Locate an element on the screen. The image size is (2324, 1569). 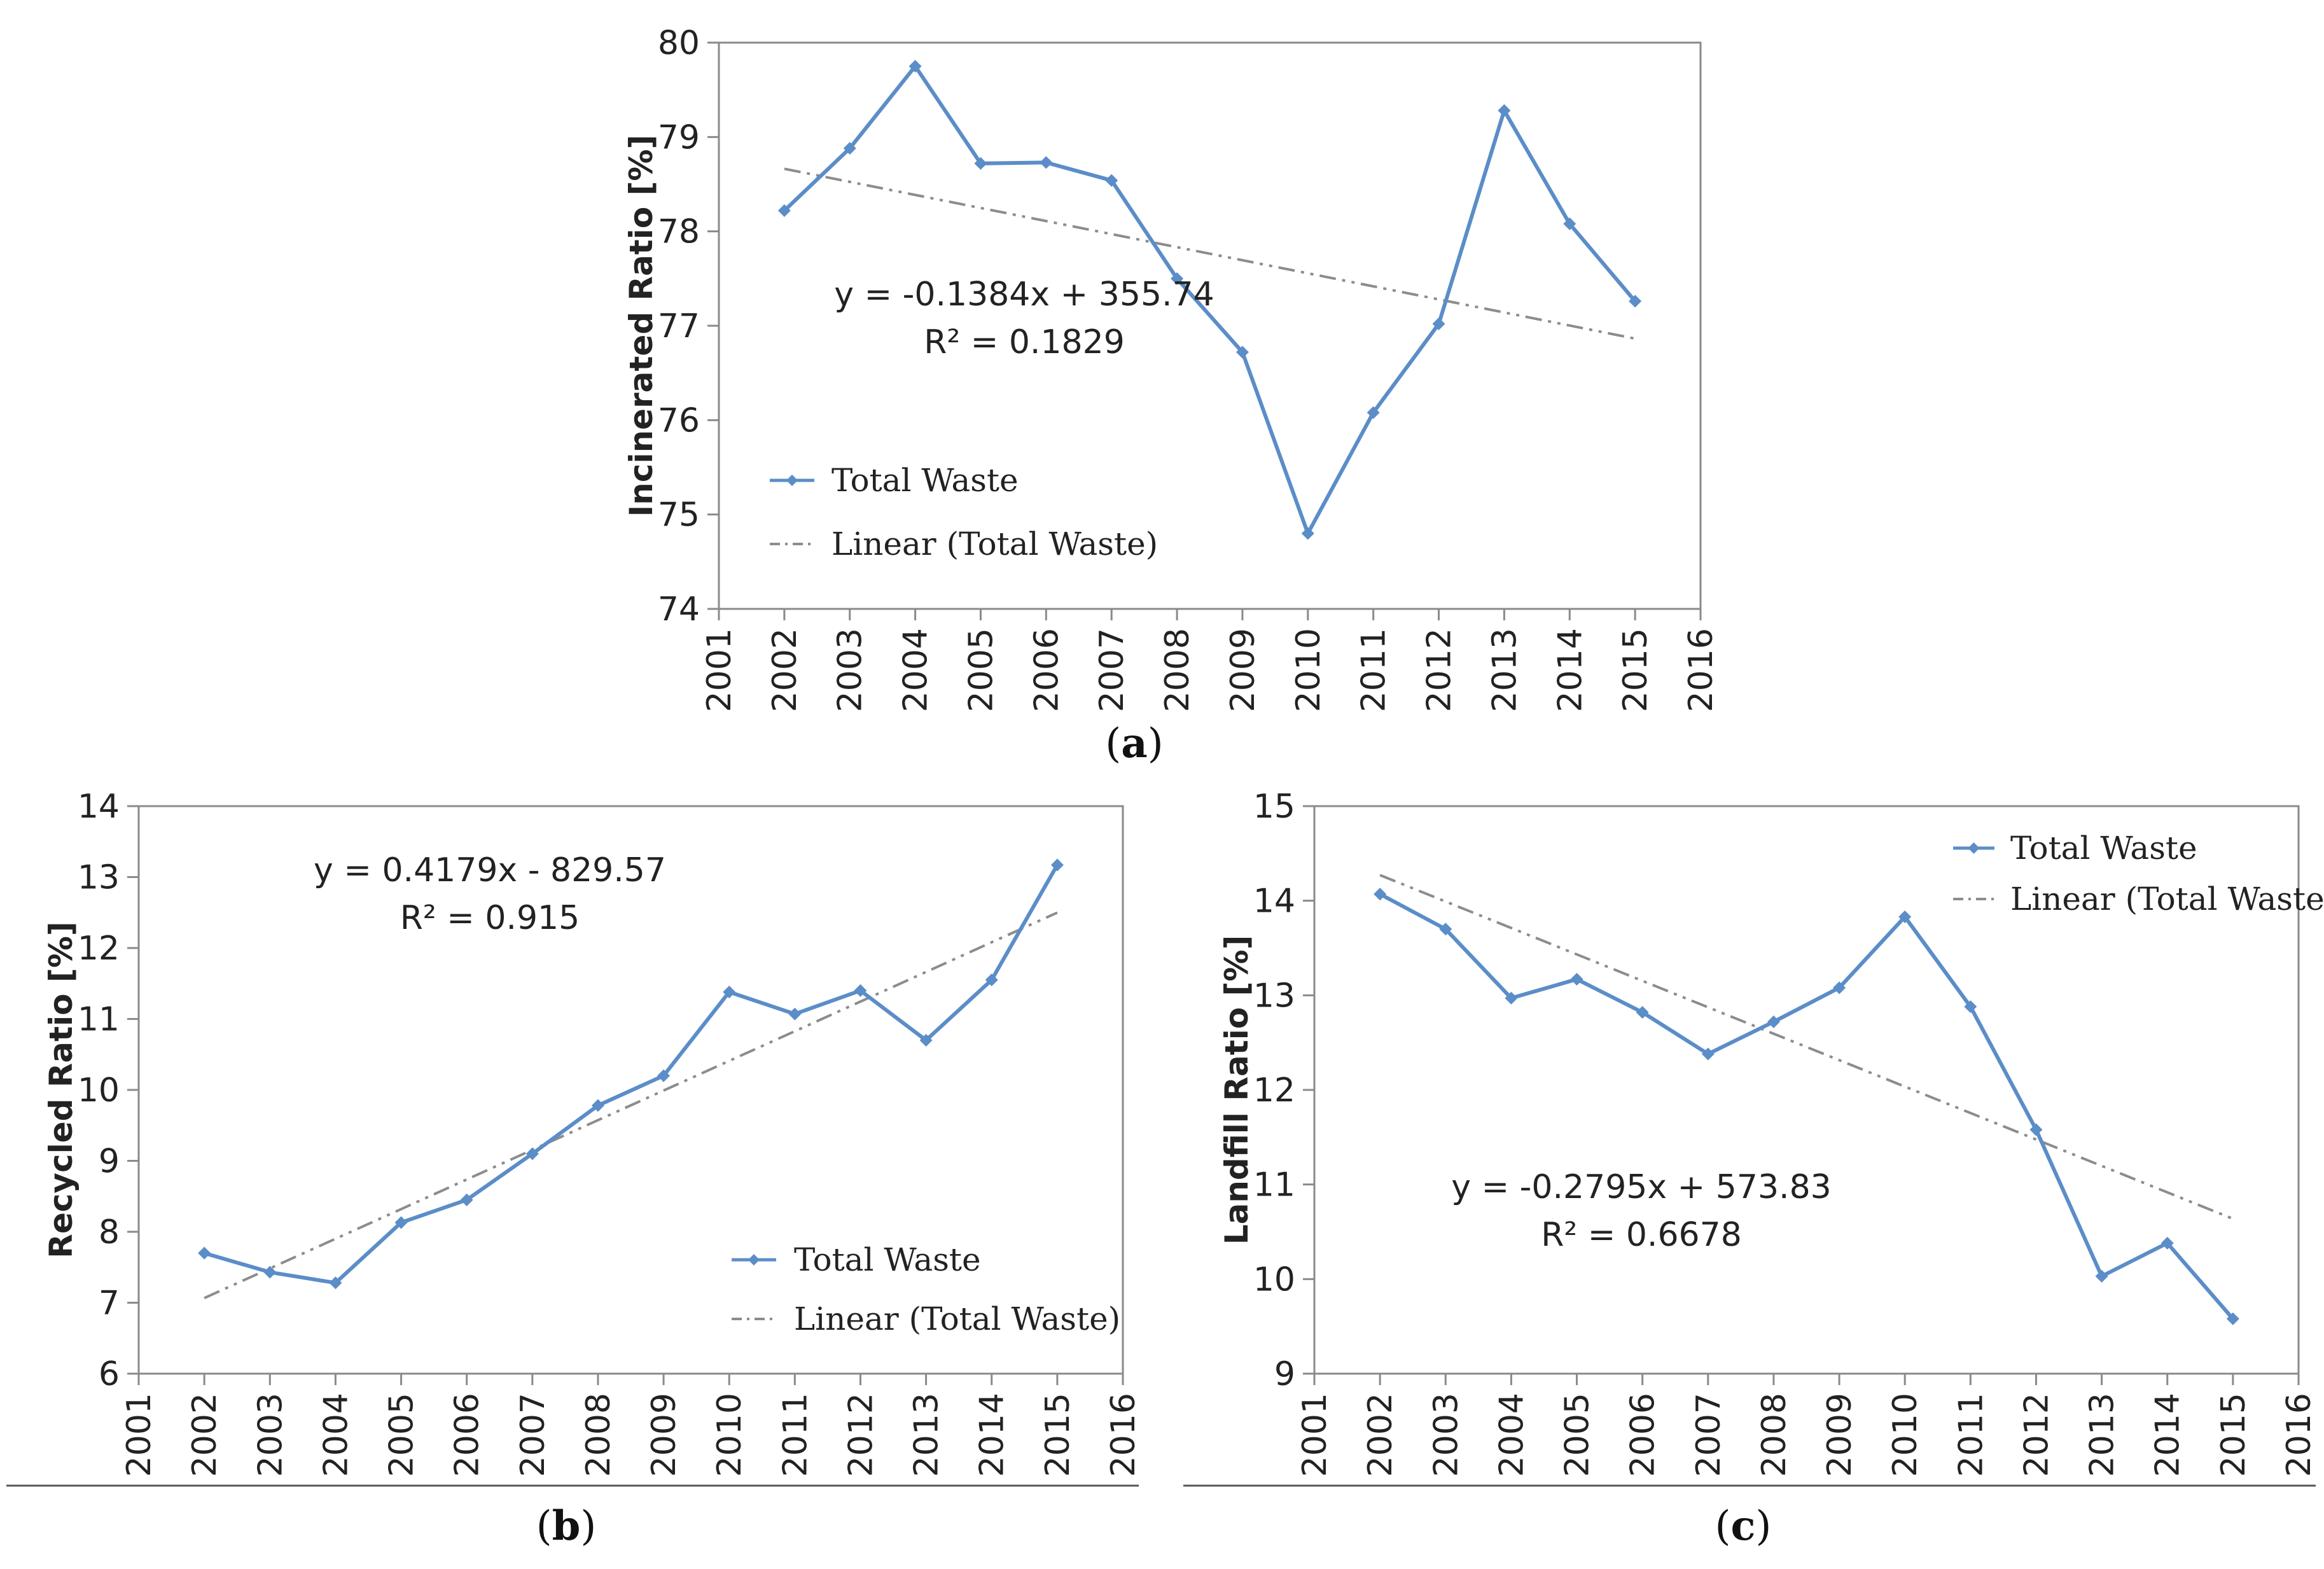
y-tick-label: 78 is located at coordinates (679, 232).